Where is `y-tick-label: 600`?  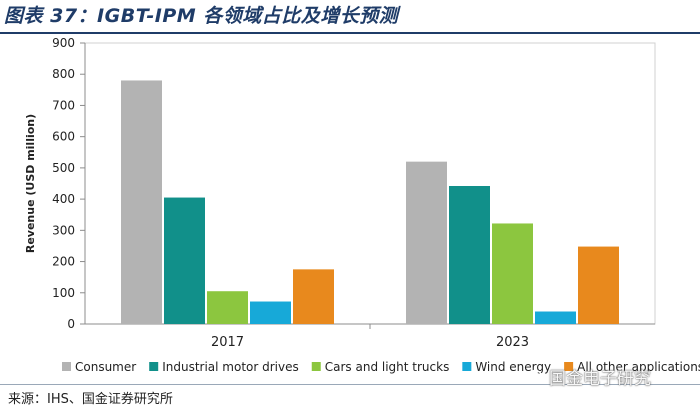 y-tick-label: 600 is located at coordinates (63, 137).